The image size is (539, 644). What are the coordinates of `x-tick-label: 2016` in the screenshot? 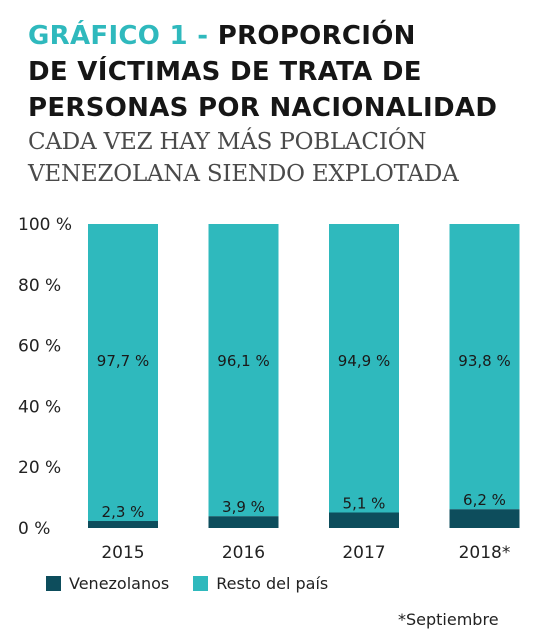 It's located at (243, 553).